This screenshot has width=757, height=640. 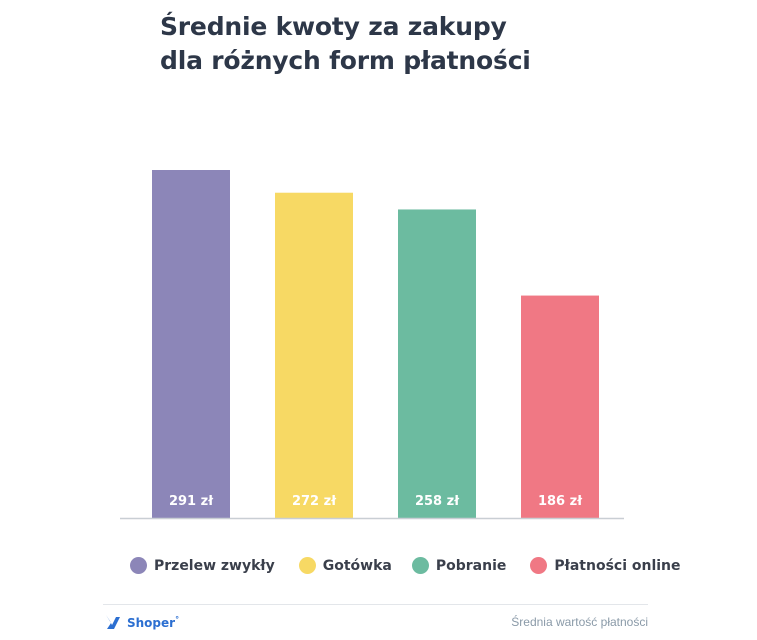 I want to click on chart-title-line-2: dla różnych form płatności, so click(x=345, y=60).